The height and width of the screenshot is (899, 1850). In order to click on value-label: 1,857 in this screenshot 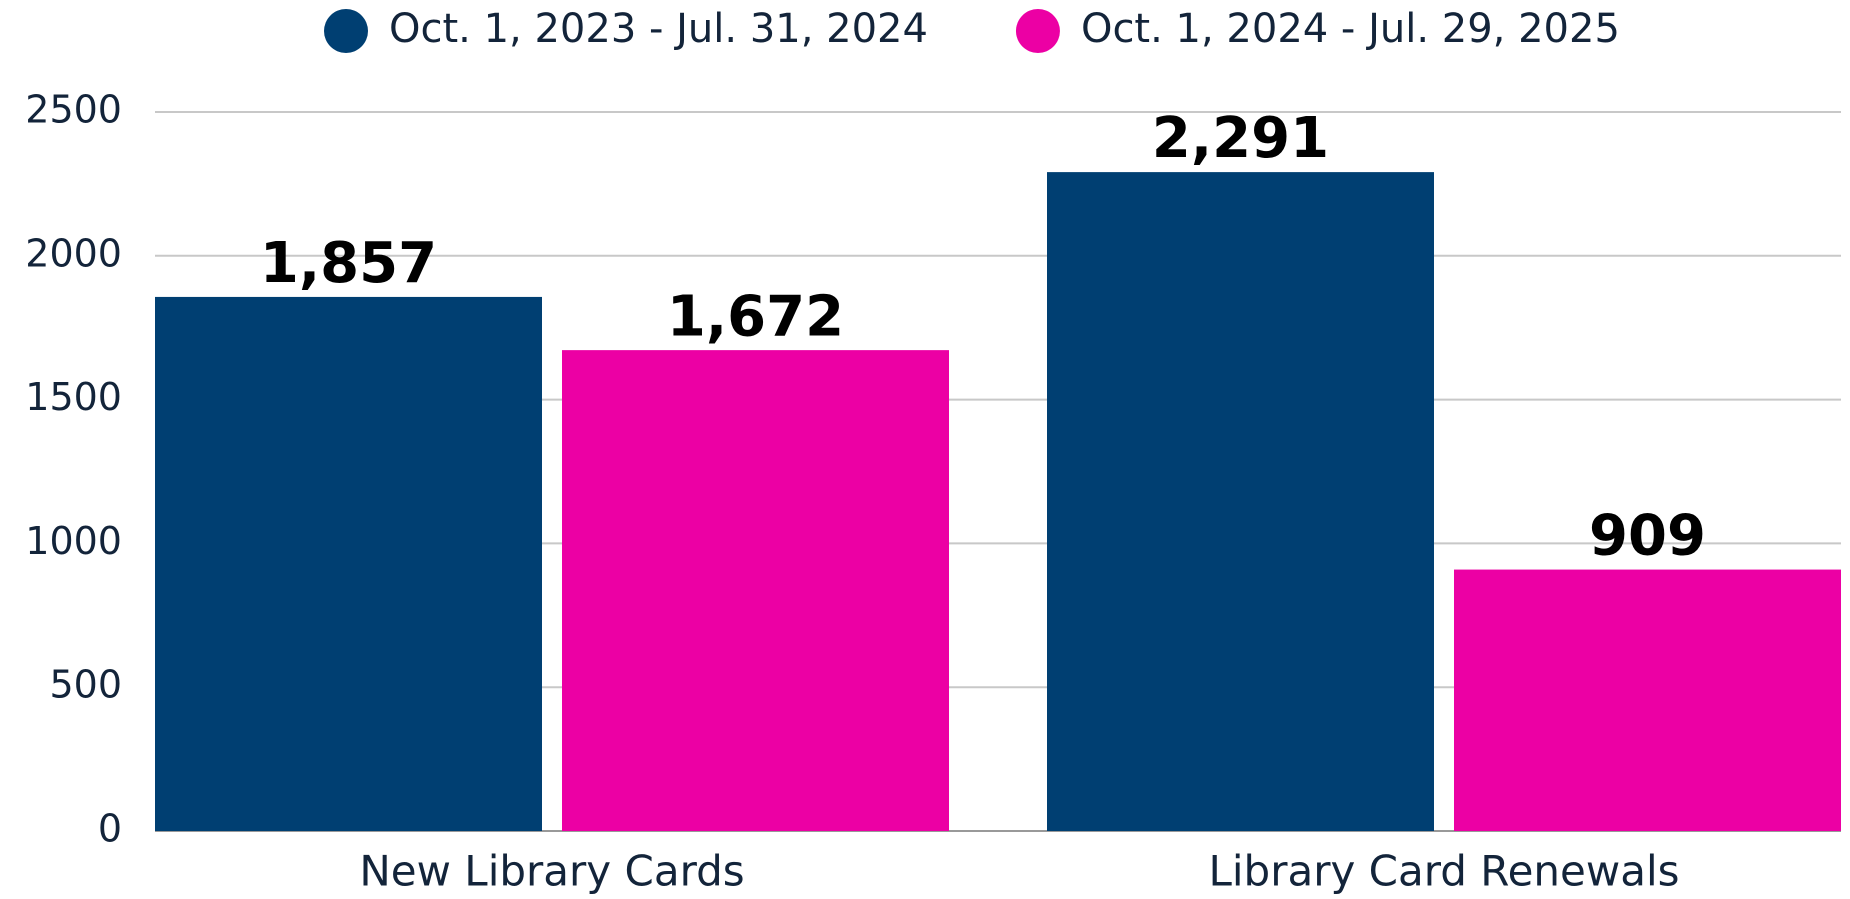, I will do `click(348, 263)`.